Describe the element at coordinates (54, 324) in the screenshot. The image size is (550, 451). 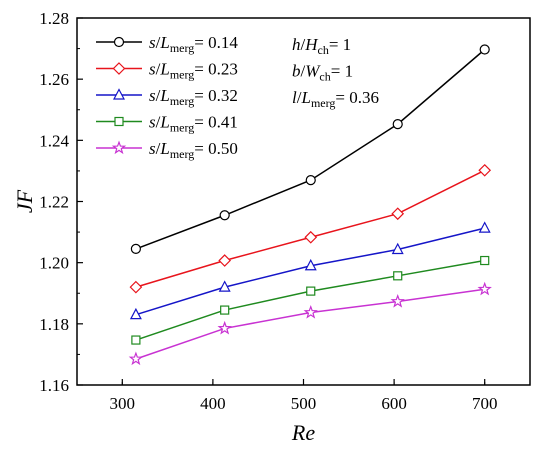
I see `y-tick-label: 1.18` at that location.